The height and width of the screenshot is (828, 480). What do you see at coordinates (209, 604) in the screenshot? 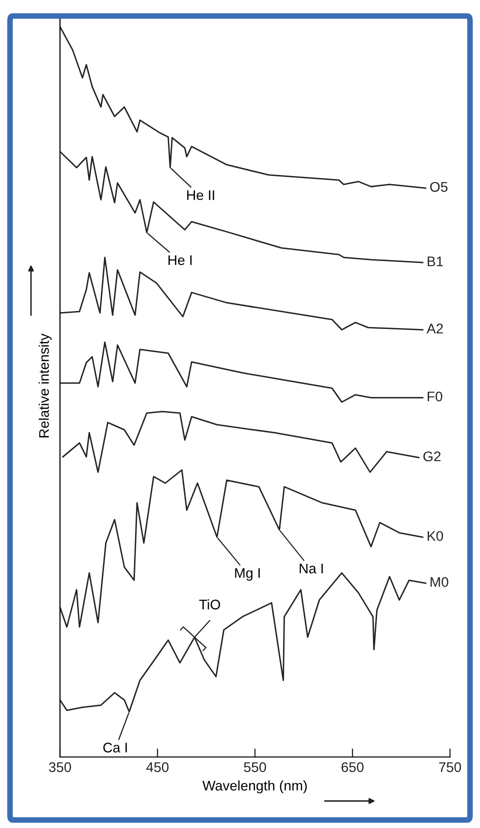
I see `annotation: TiO` at bounding box center [209, 604].